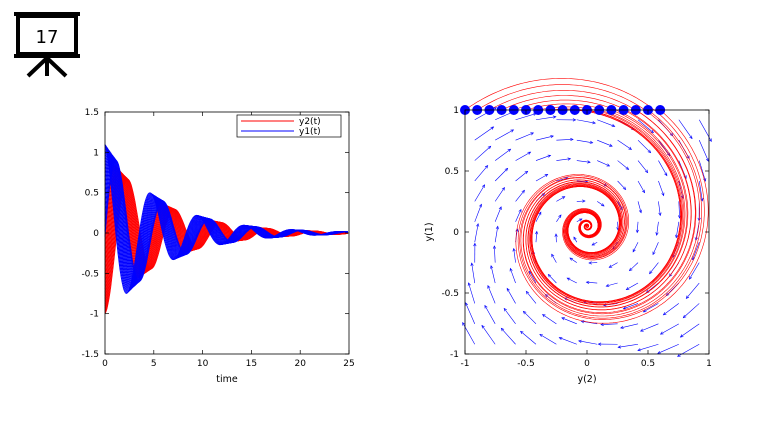  What do you see at coordinates (526, 364) in the screenshot?
I see `x-tick-label: -0.5` at bounding box center [526, 364].